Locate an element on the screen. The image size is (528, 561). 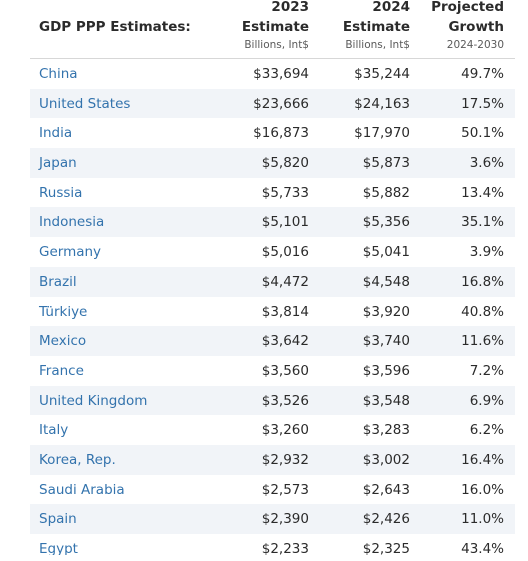
header-2023: 2023 Estimate Billions, Int$ is located at coordinates (275, 26).